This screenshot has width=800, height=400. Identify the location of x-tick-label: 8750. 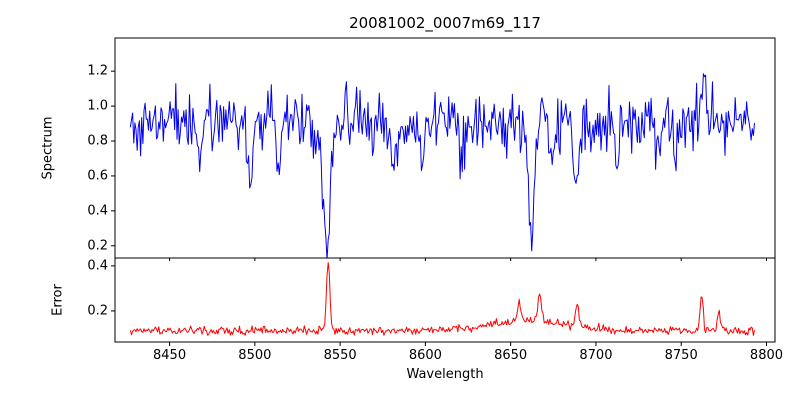
(681, 355).